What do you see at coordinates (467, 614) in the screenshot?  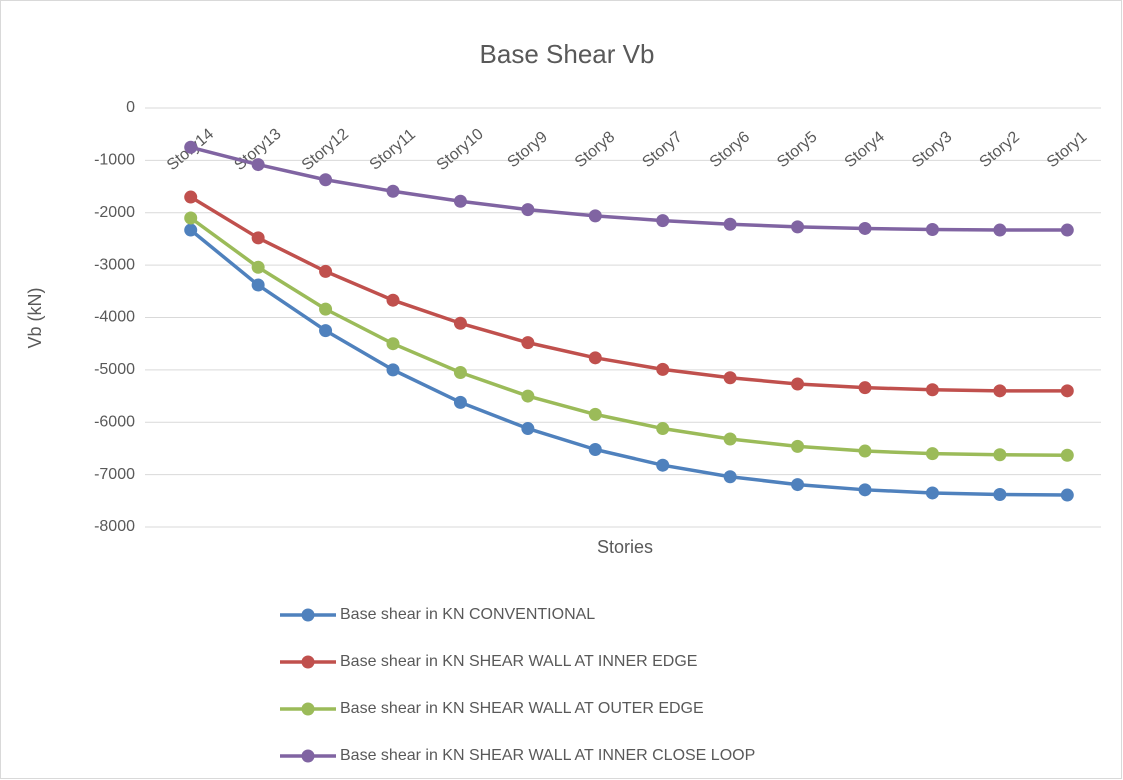 I see `legend-label: Base shear in KN CONVENTIONAL` at bounding box center [467, 614].